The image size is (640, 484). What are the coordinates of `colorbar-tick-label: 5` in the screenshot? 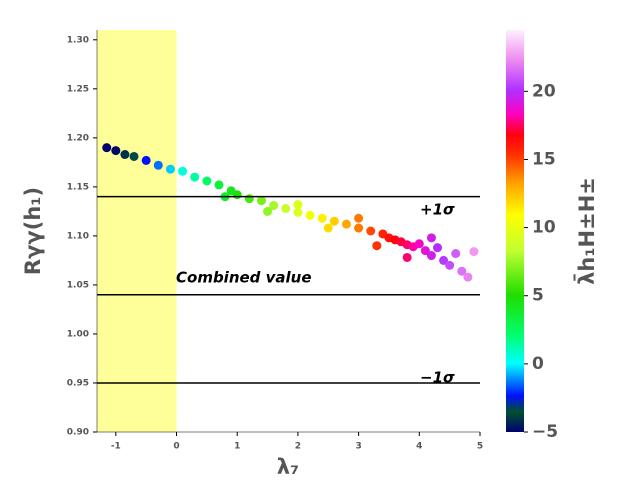 It's located at (538, 296).